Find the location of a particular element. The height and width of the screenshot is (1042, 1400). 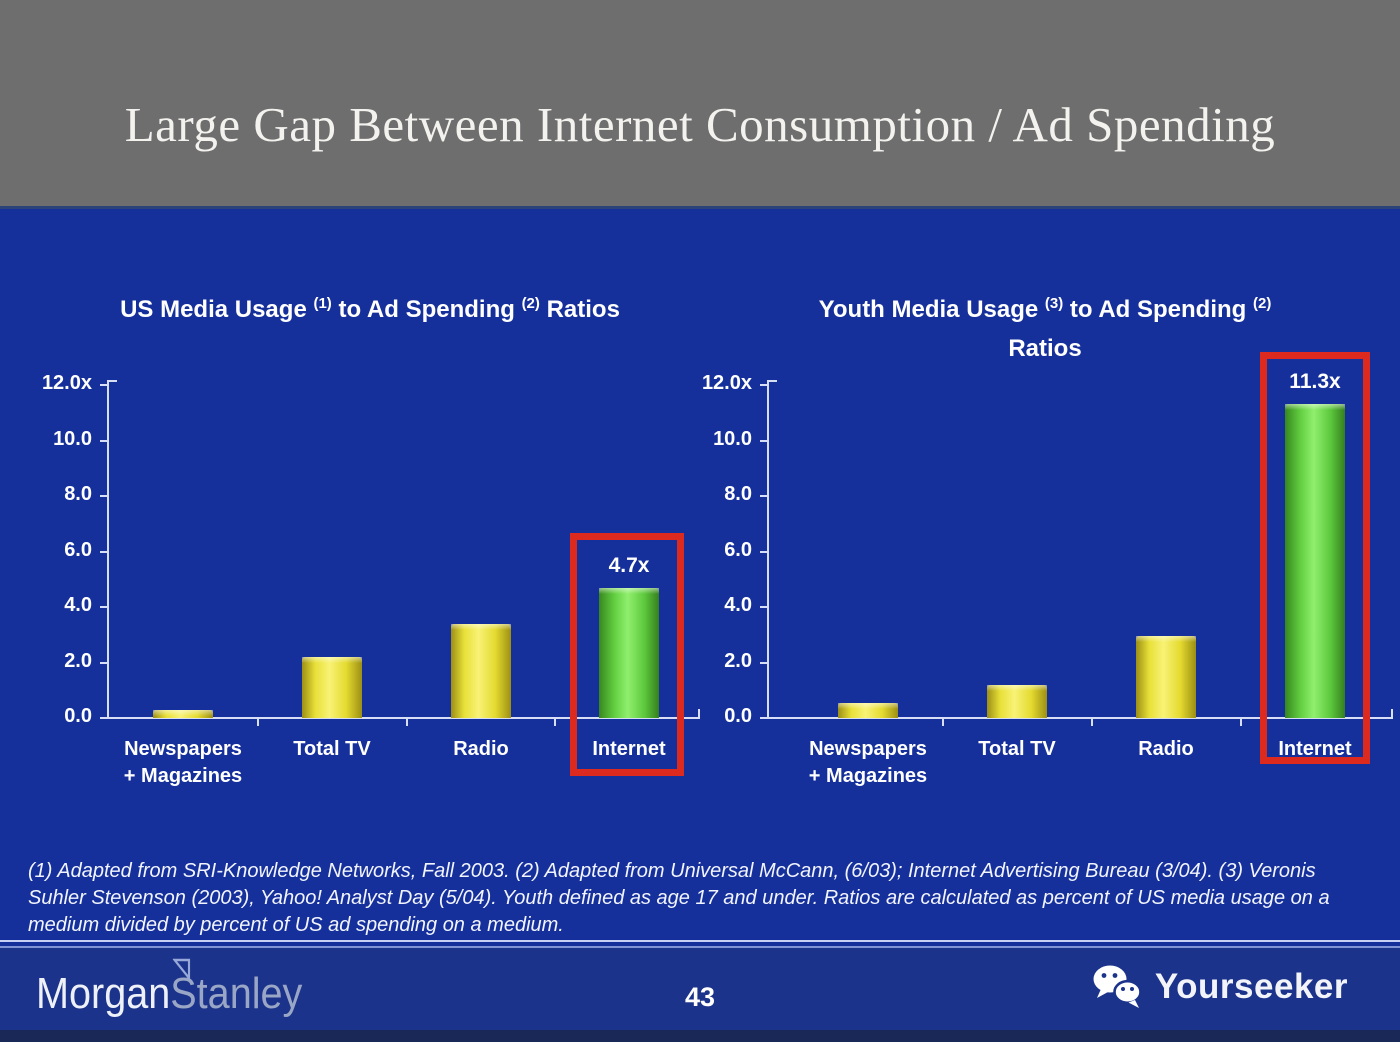

title-superscript: (1) is located at coordinates (322, 303).